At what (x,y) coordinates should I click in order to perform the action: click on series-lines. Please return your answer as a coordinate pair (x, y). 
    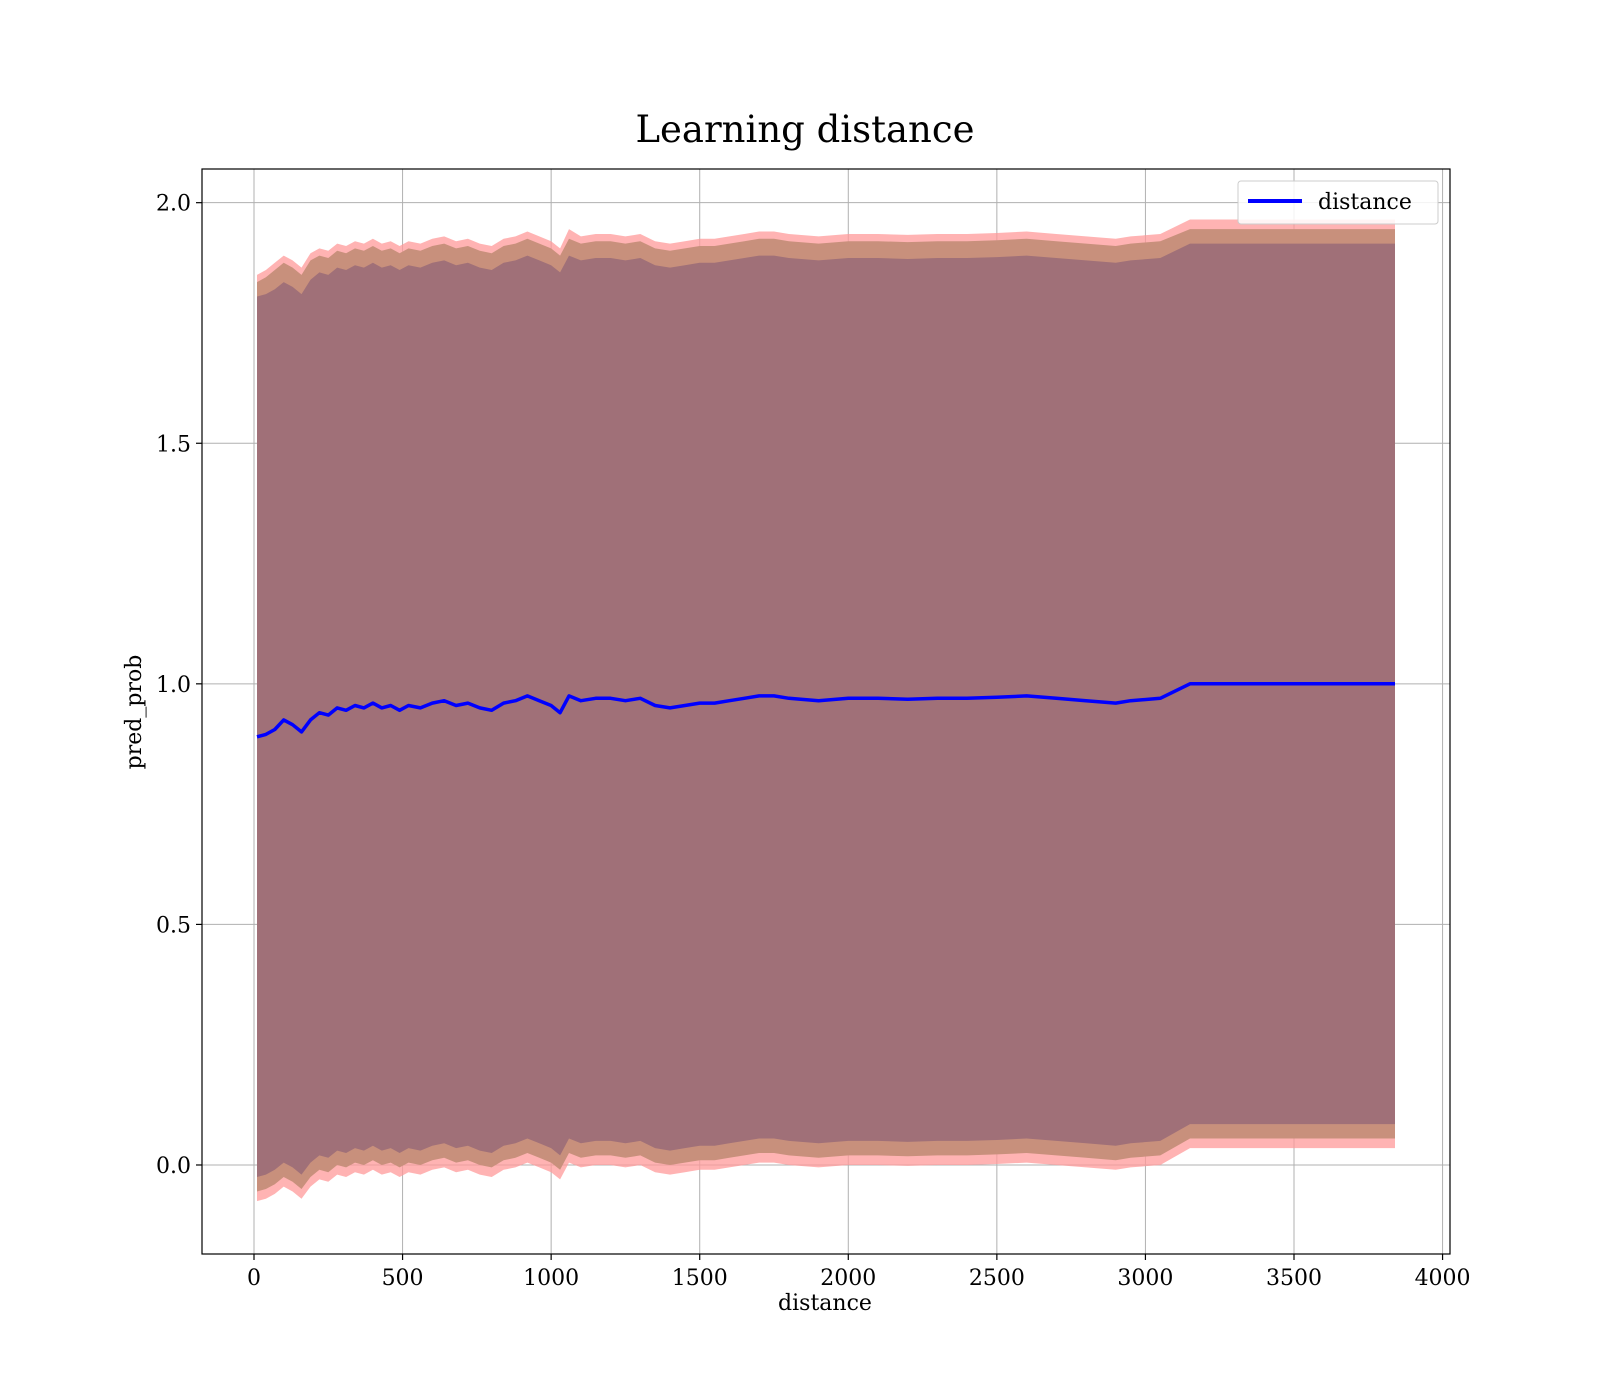
    Looking at the image, I should click on (825, 710).